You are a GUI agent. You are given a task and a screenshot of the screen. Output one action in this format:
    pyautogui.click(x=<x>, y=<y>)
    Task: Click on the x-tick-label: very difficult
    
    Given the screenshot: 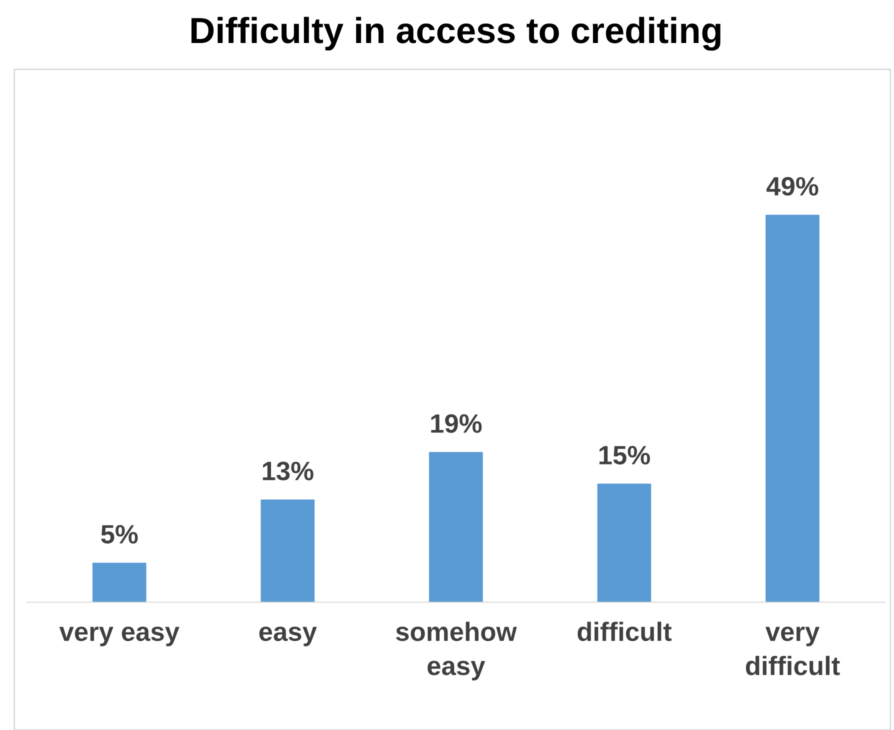 What is the action you would take?
    pyautogui.click(x=793, y=651)
    